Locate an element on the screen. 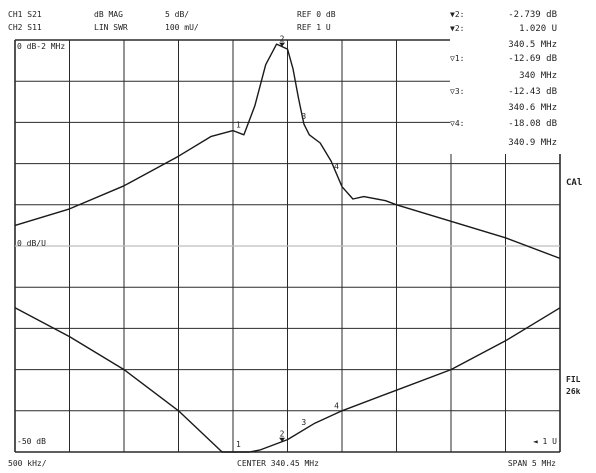  ch1-label: CH1 S21 is located at coordinates (25, 14).